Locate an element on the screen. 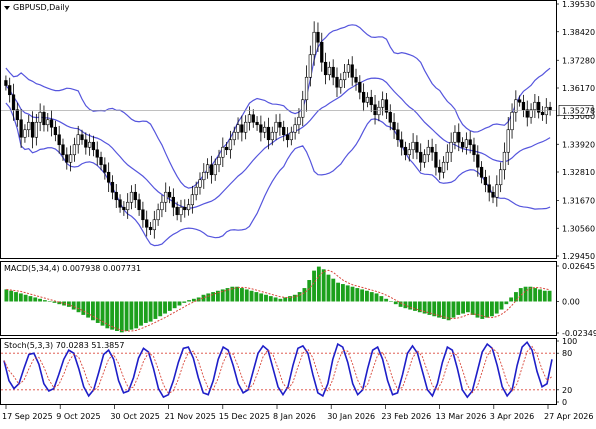  price-tick-label: 1.39530 is located at coordinates (578, 4).